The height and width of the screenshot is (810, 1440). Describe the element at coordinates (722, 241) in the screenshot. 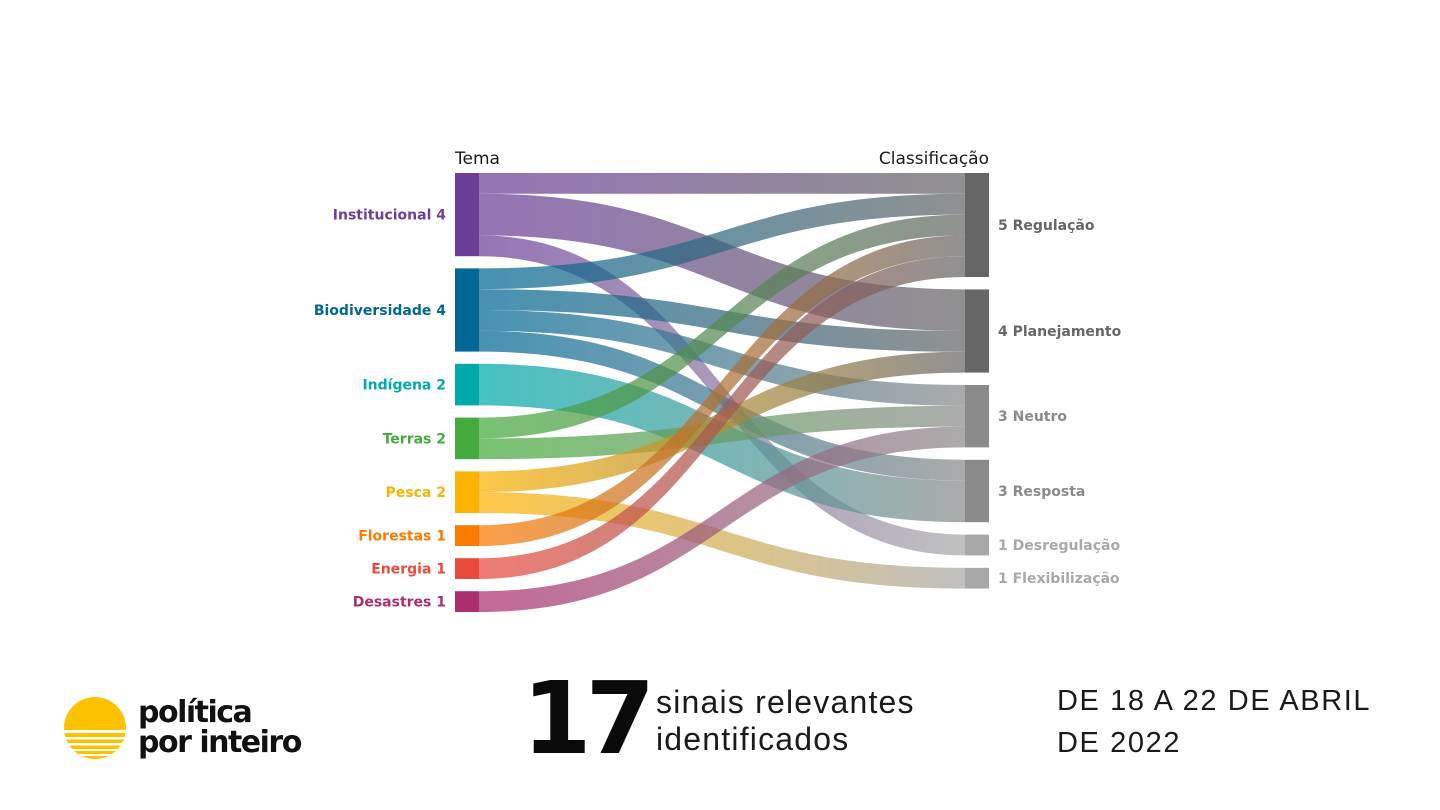

I see `link-biodiversidade-to-regulacao` at that location.